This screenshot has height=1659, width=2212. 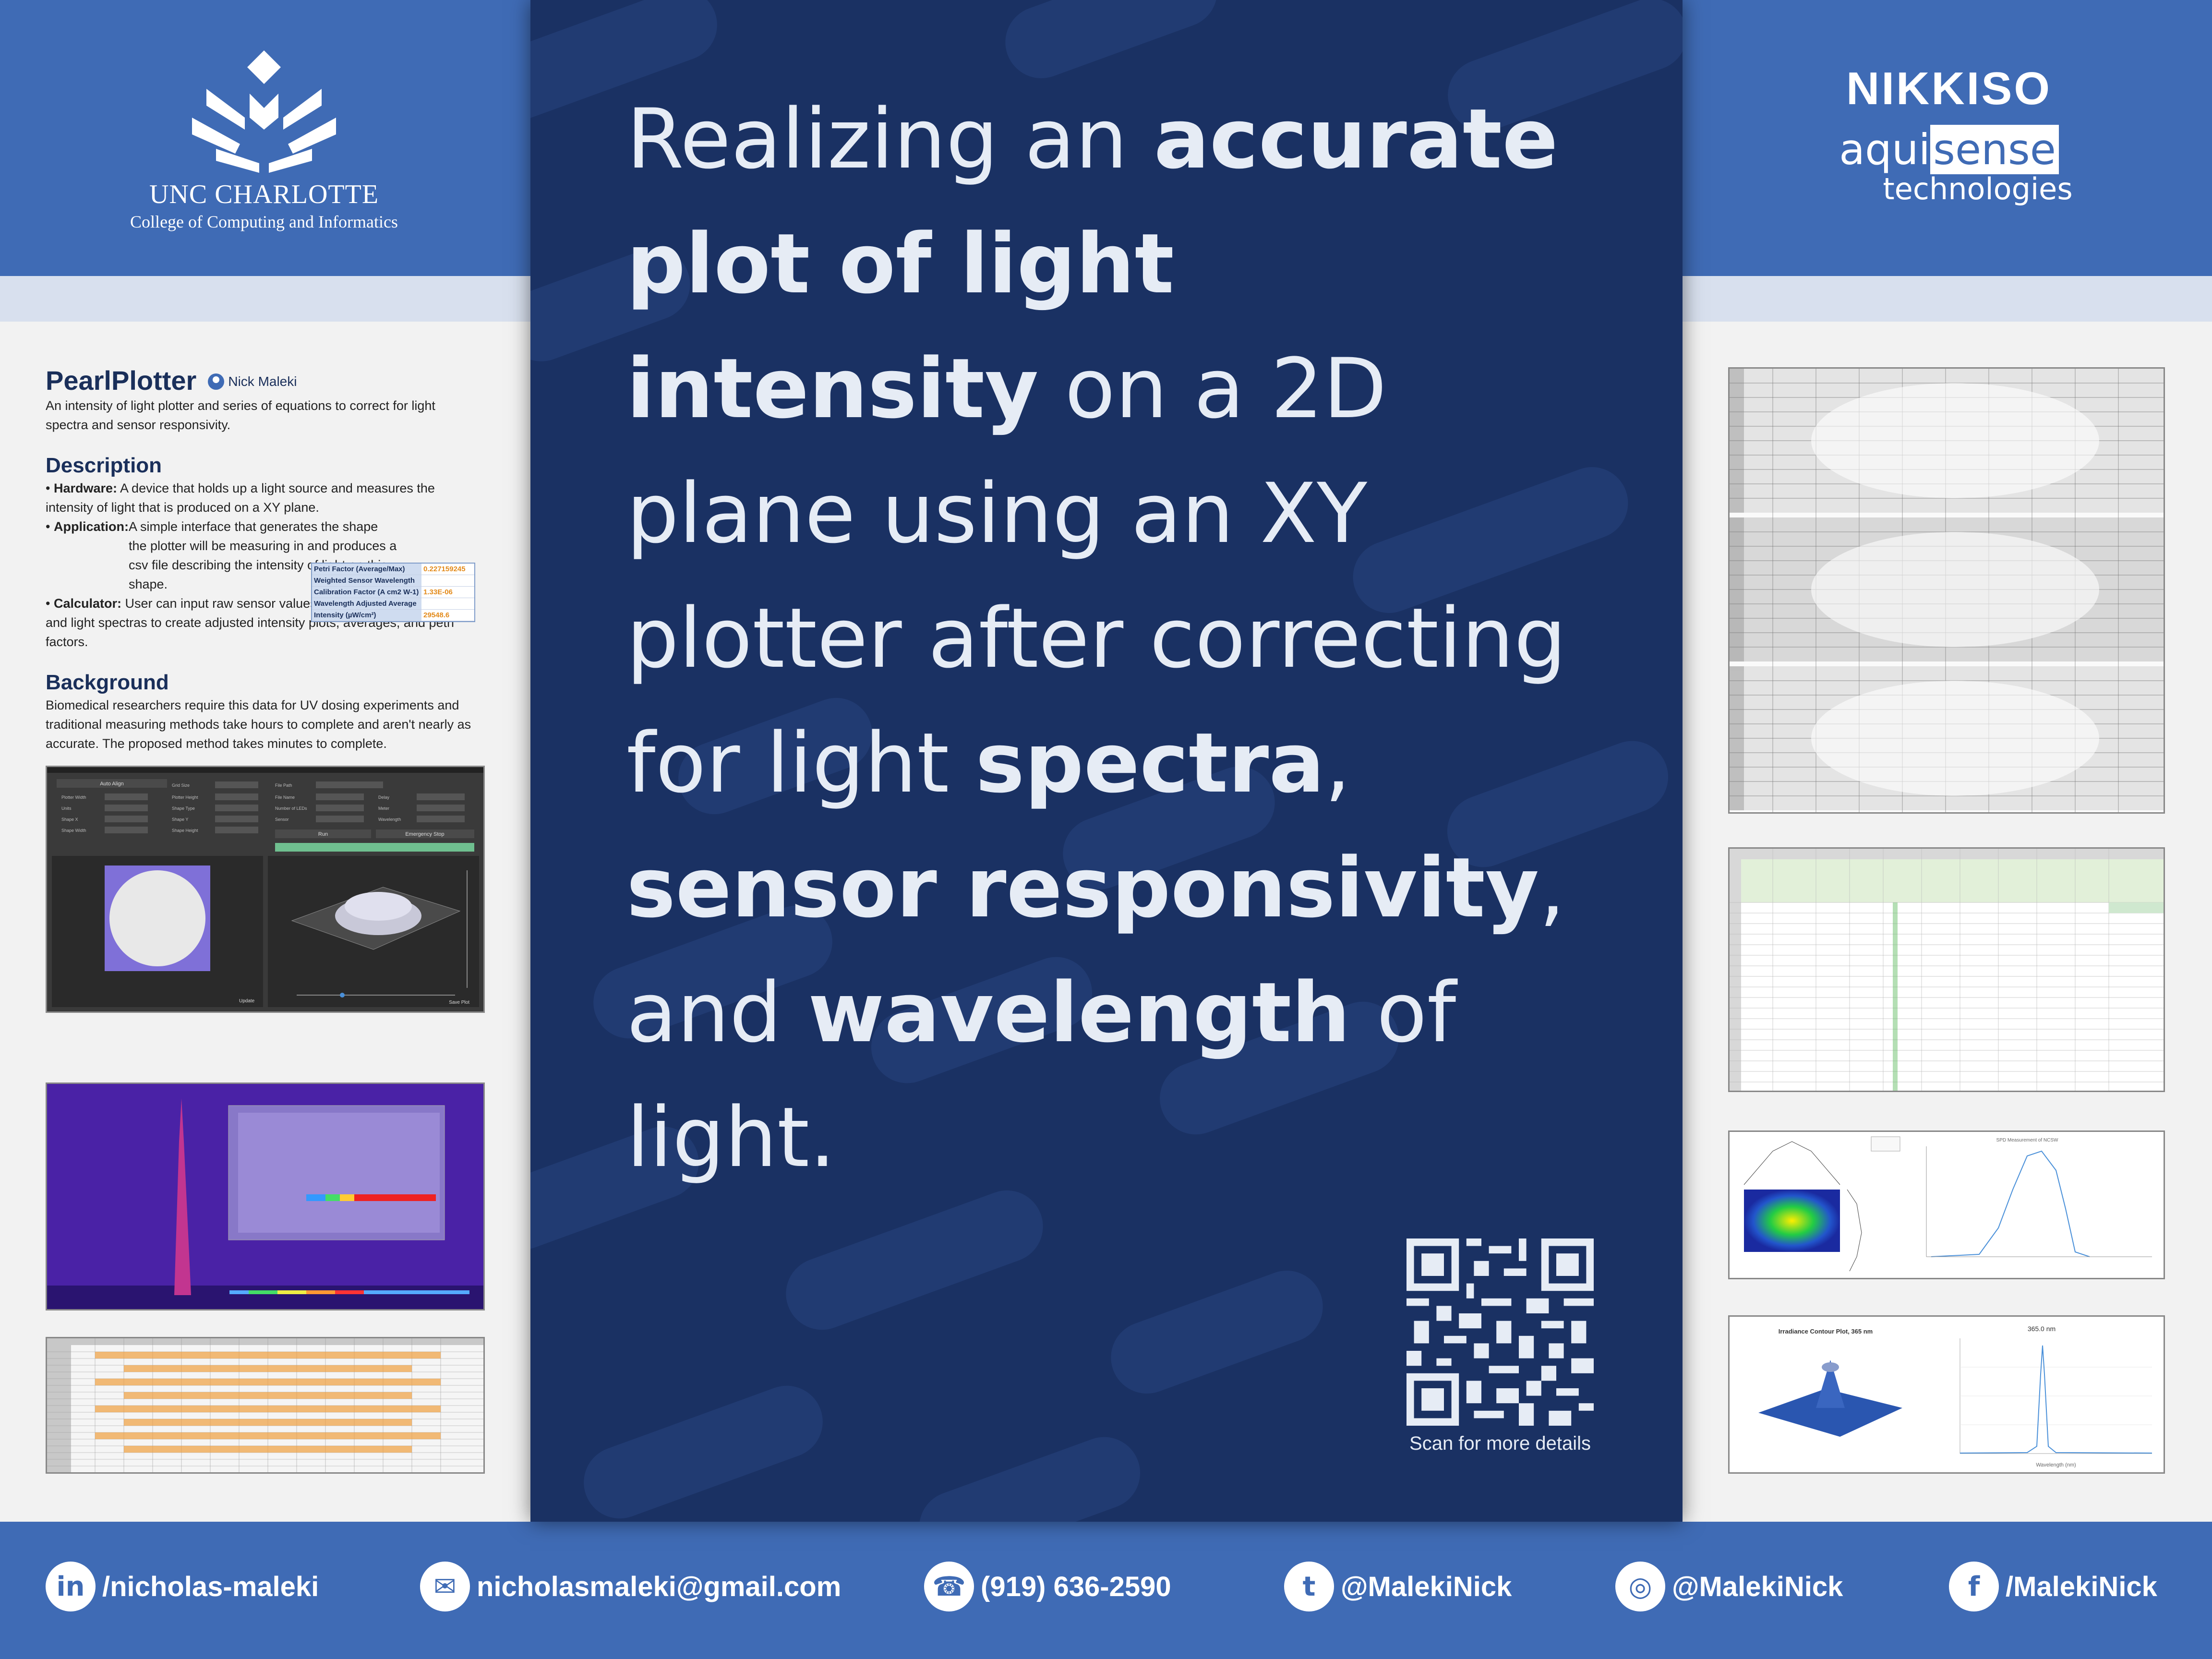 What do you see at coordinates (180, 819) in the screenshot?
I see `svg-text: Shape Y` at bounding box center [180, 819].